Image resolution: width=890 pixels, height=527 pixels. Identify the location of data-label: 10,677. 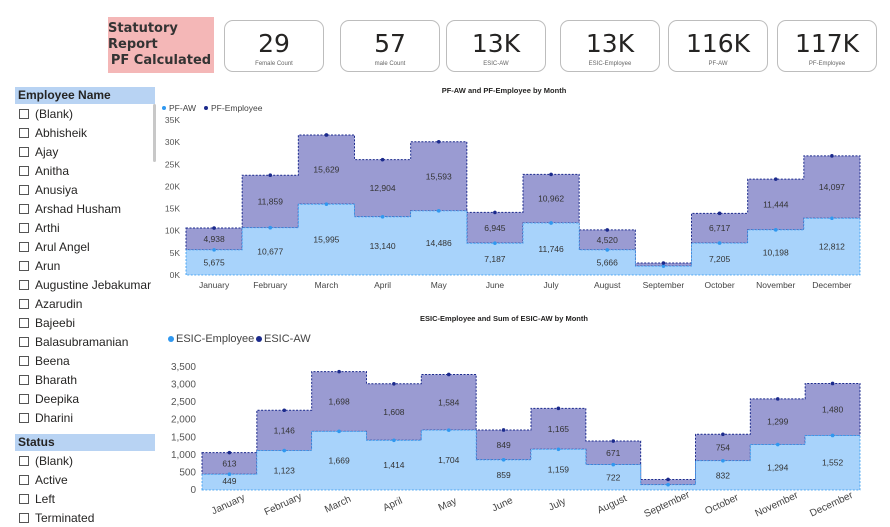
(270, 251).